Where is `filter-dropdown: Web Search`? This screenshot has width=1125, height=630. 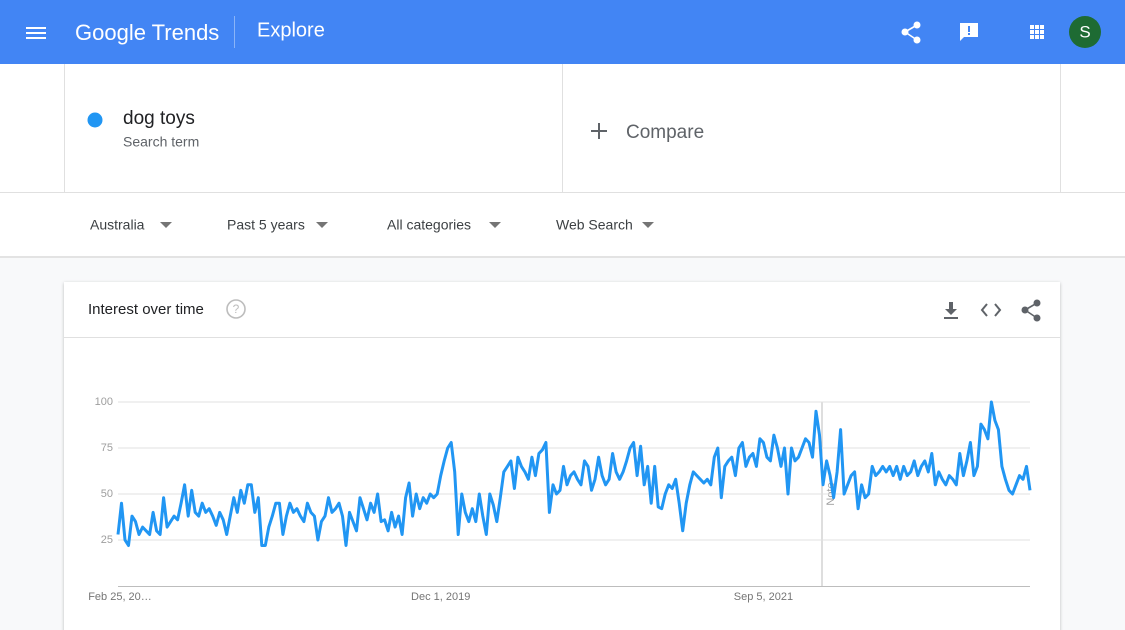 filter-dropdown: Web Search is located at coordinates (594, 225).